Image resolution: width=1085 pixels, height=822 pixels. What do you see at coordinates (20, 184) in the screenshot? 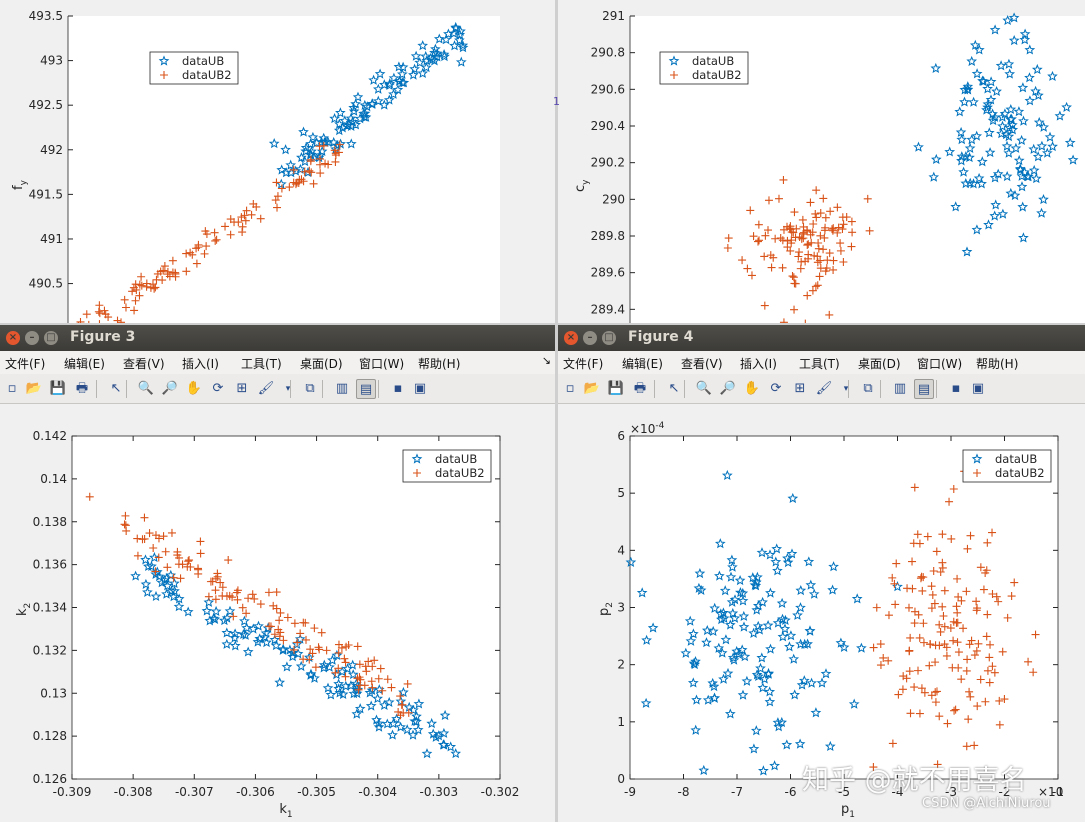
I see `y-axis-label: fy` at bounding box center [20, 184].